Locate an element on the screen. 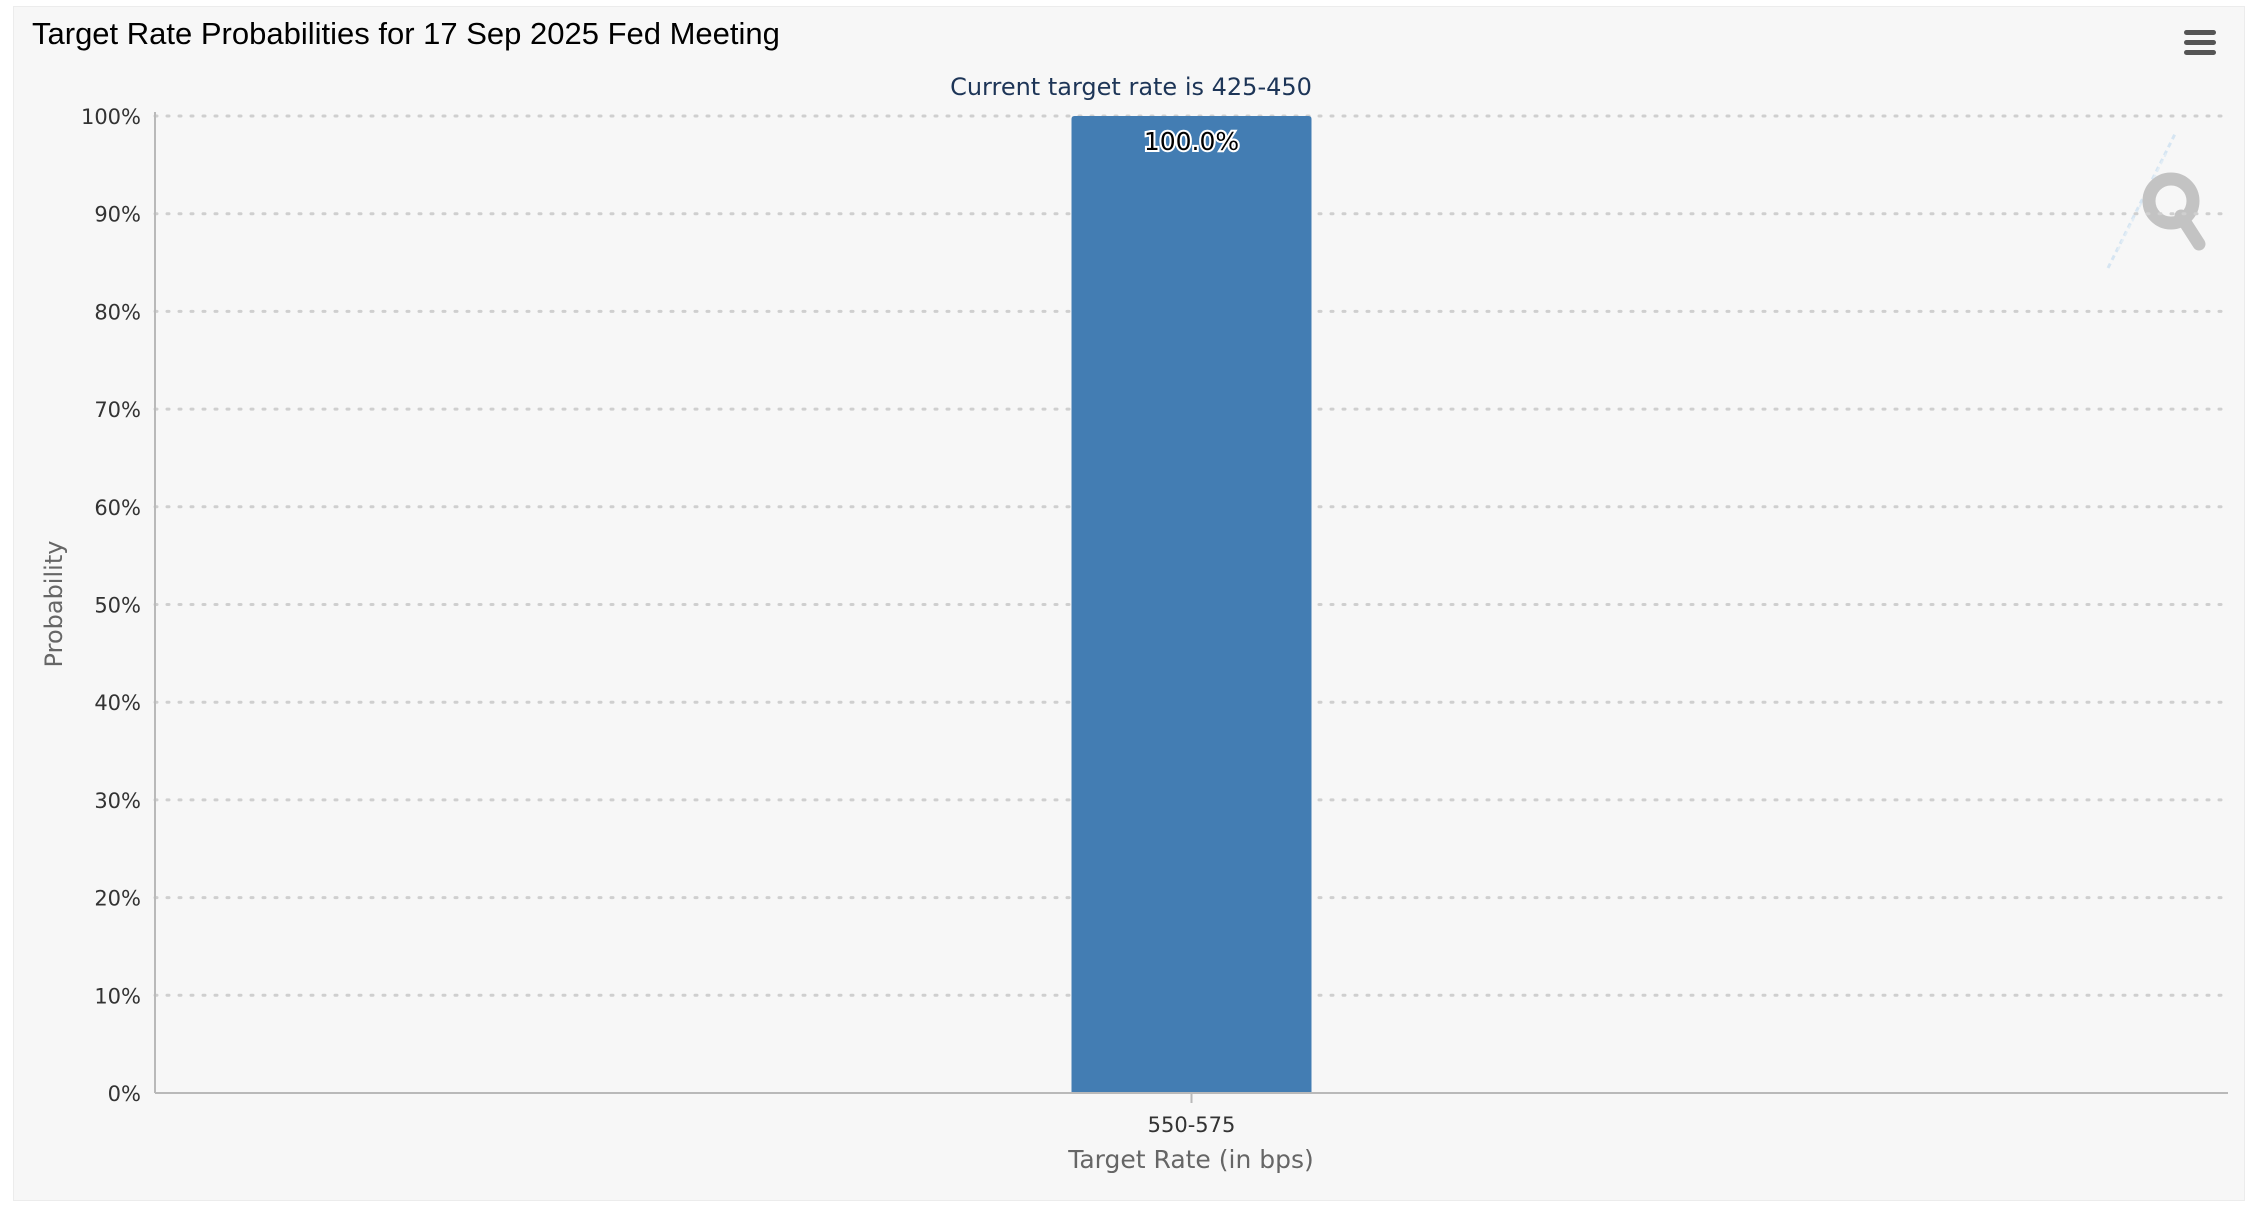  y-tick-label: 50% is located at coordinates (117, 606).